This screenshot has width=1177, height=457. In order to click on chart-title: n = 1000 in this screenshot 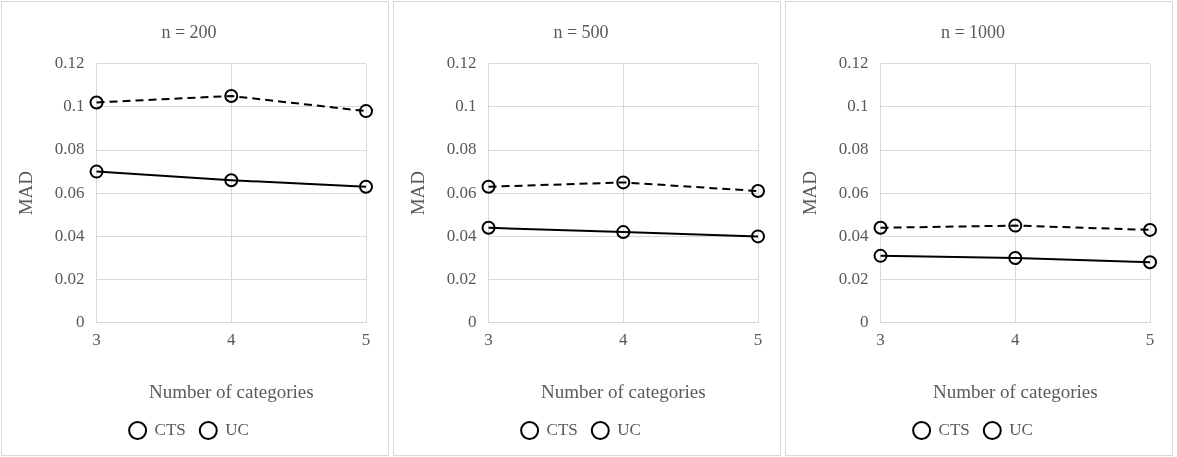, I will do `click(973, 31)`.